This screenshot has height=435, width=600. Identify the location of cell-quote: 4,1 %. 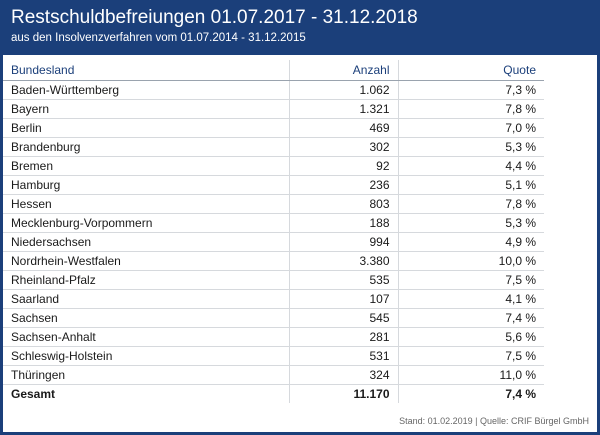
(471, 299).